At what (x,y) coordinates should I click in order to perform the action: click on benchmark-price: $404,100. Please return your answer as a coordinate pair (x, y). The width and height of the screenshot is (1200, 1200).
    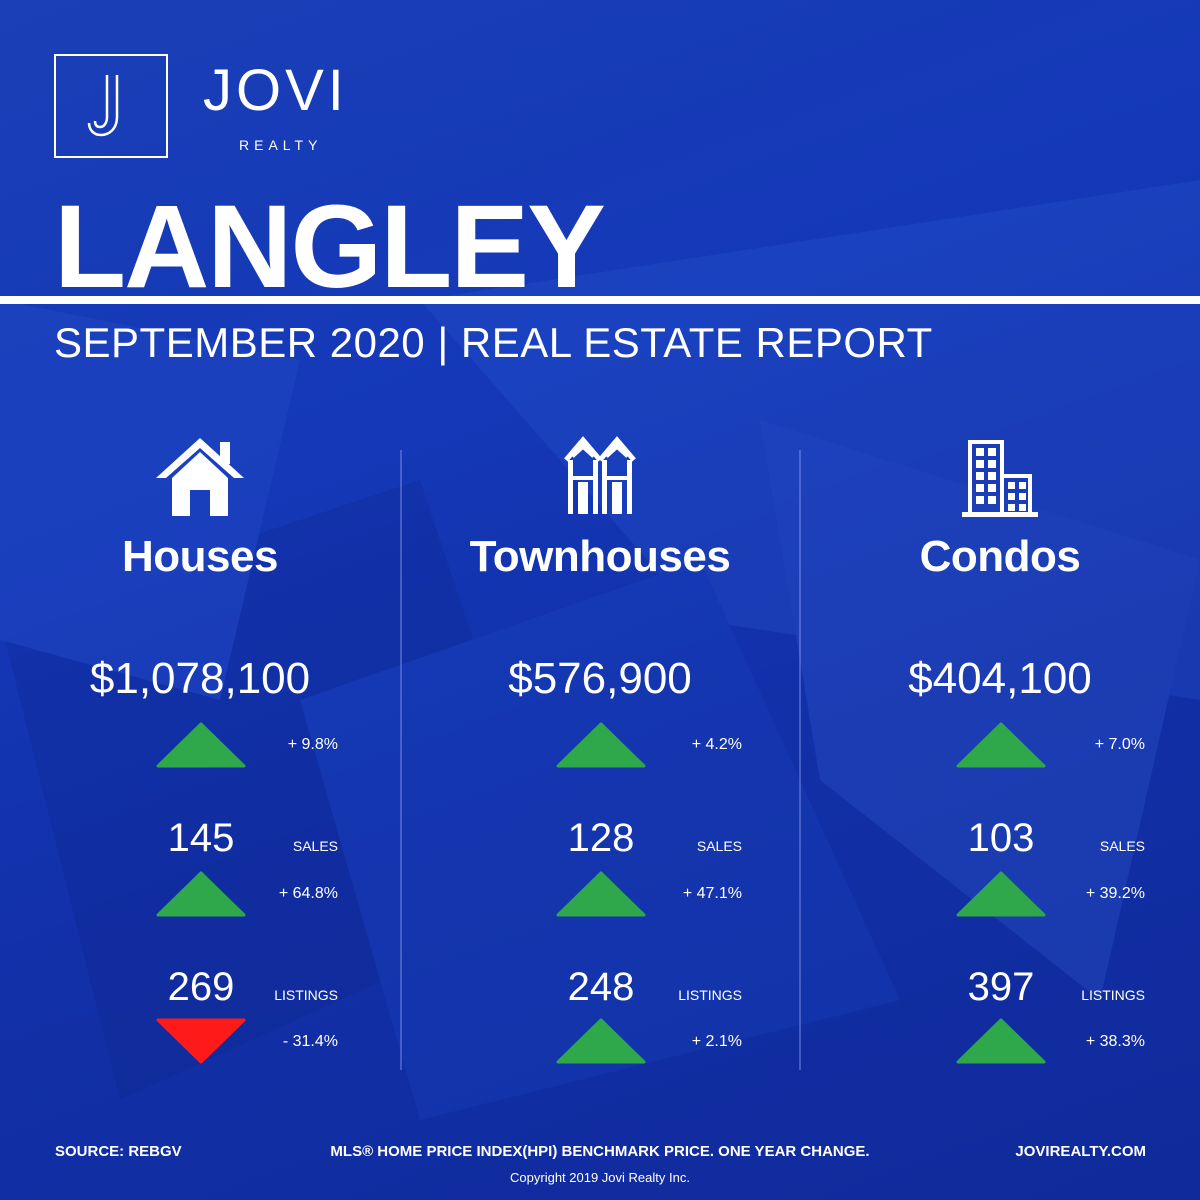
    Looking at the image, I should click on (1000, 678).